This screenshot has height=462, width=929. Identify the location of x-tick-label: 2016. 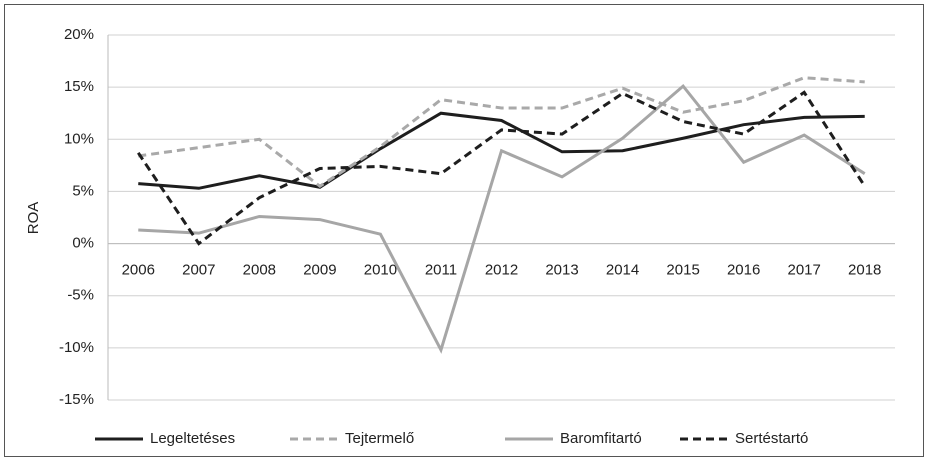
(743, 270).